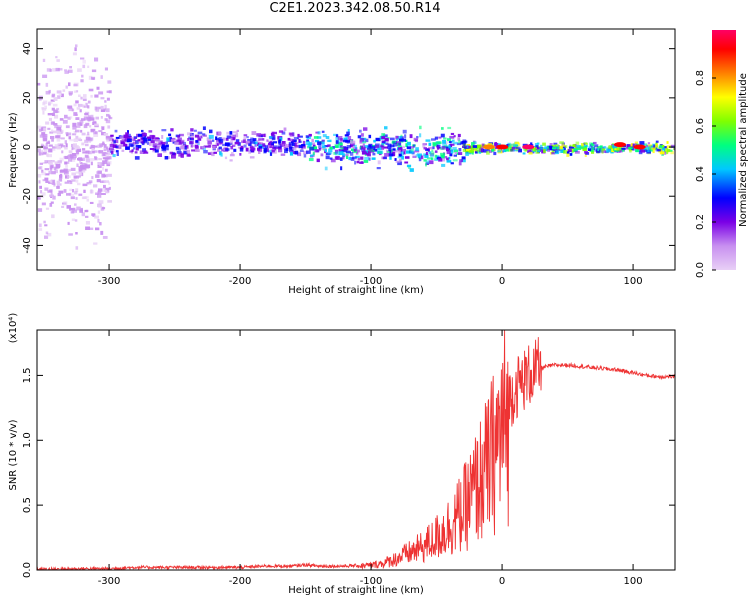 The width and height of the screenshot is (750, 600). Describe the element at coordinates (13, 328) in the screenshot. I see `y-multiplier-label: (x10⁴)` at that location.